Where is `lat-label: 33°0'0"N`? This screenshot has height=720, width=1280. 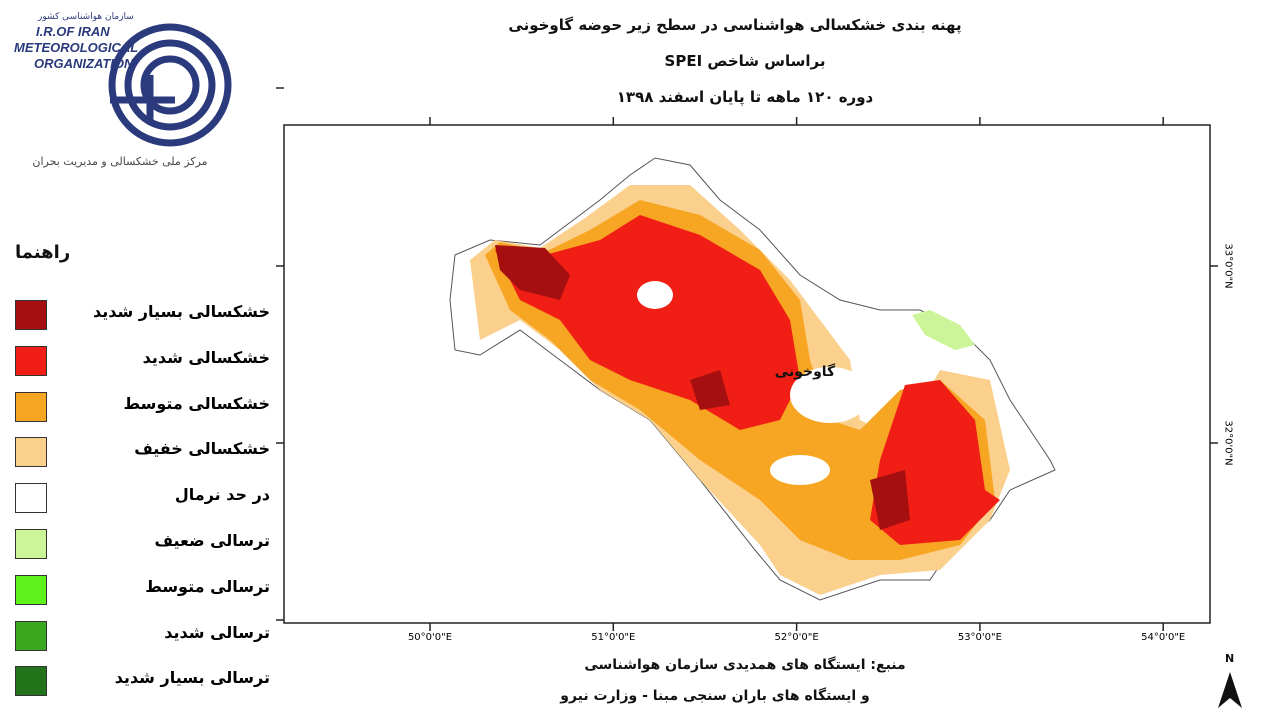
lat-label: 33°0'0"N is located at coordinates (1228, 266).